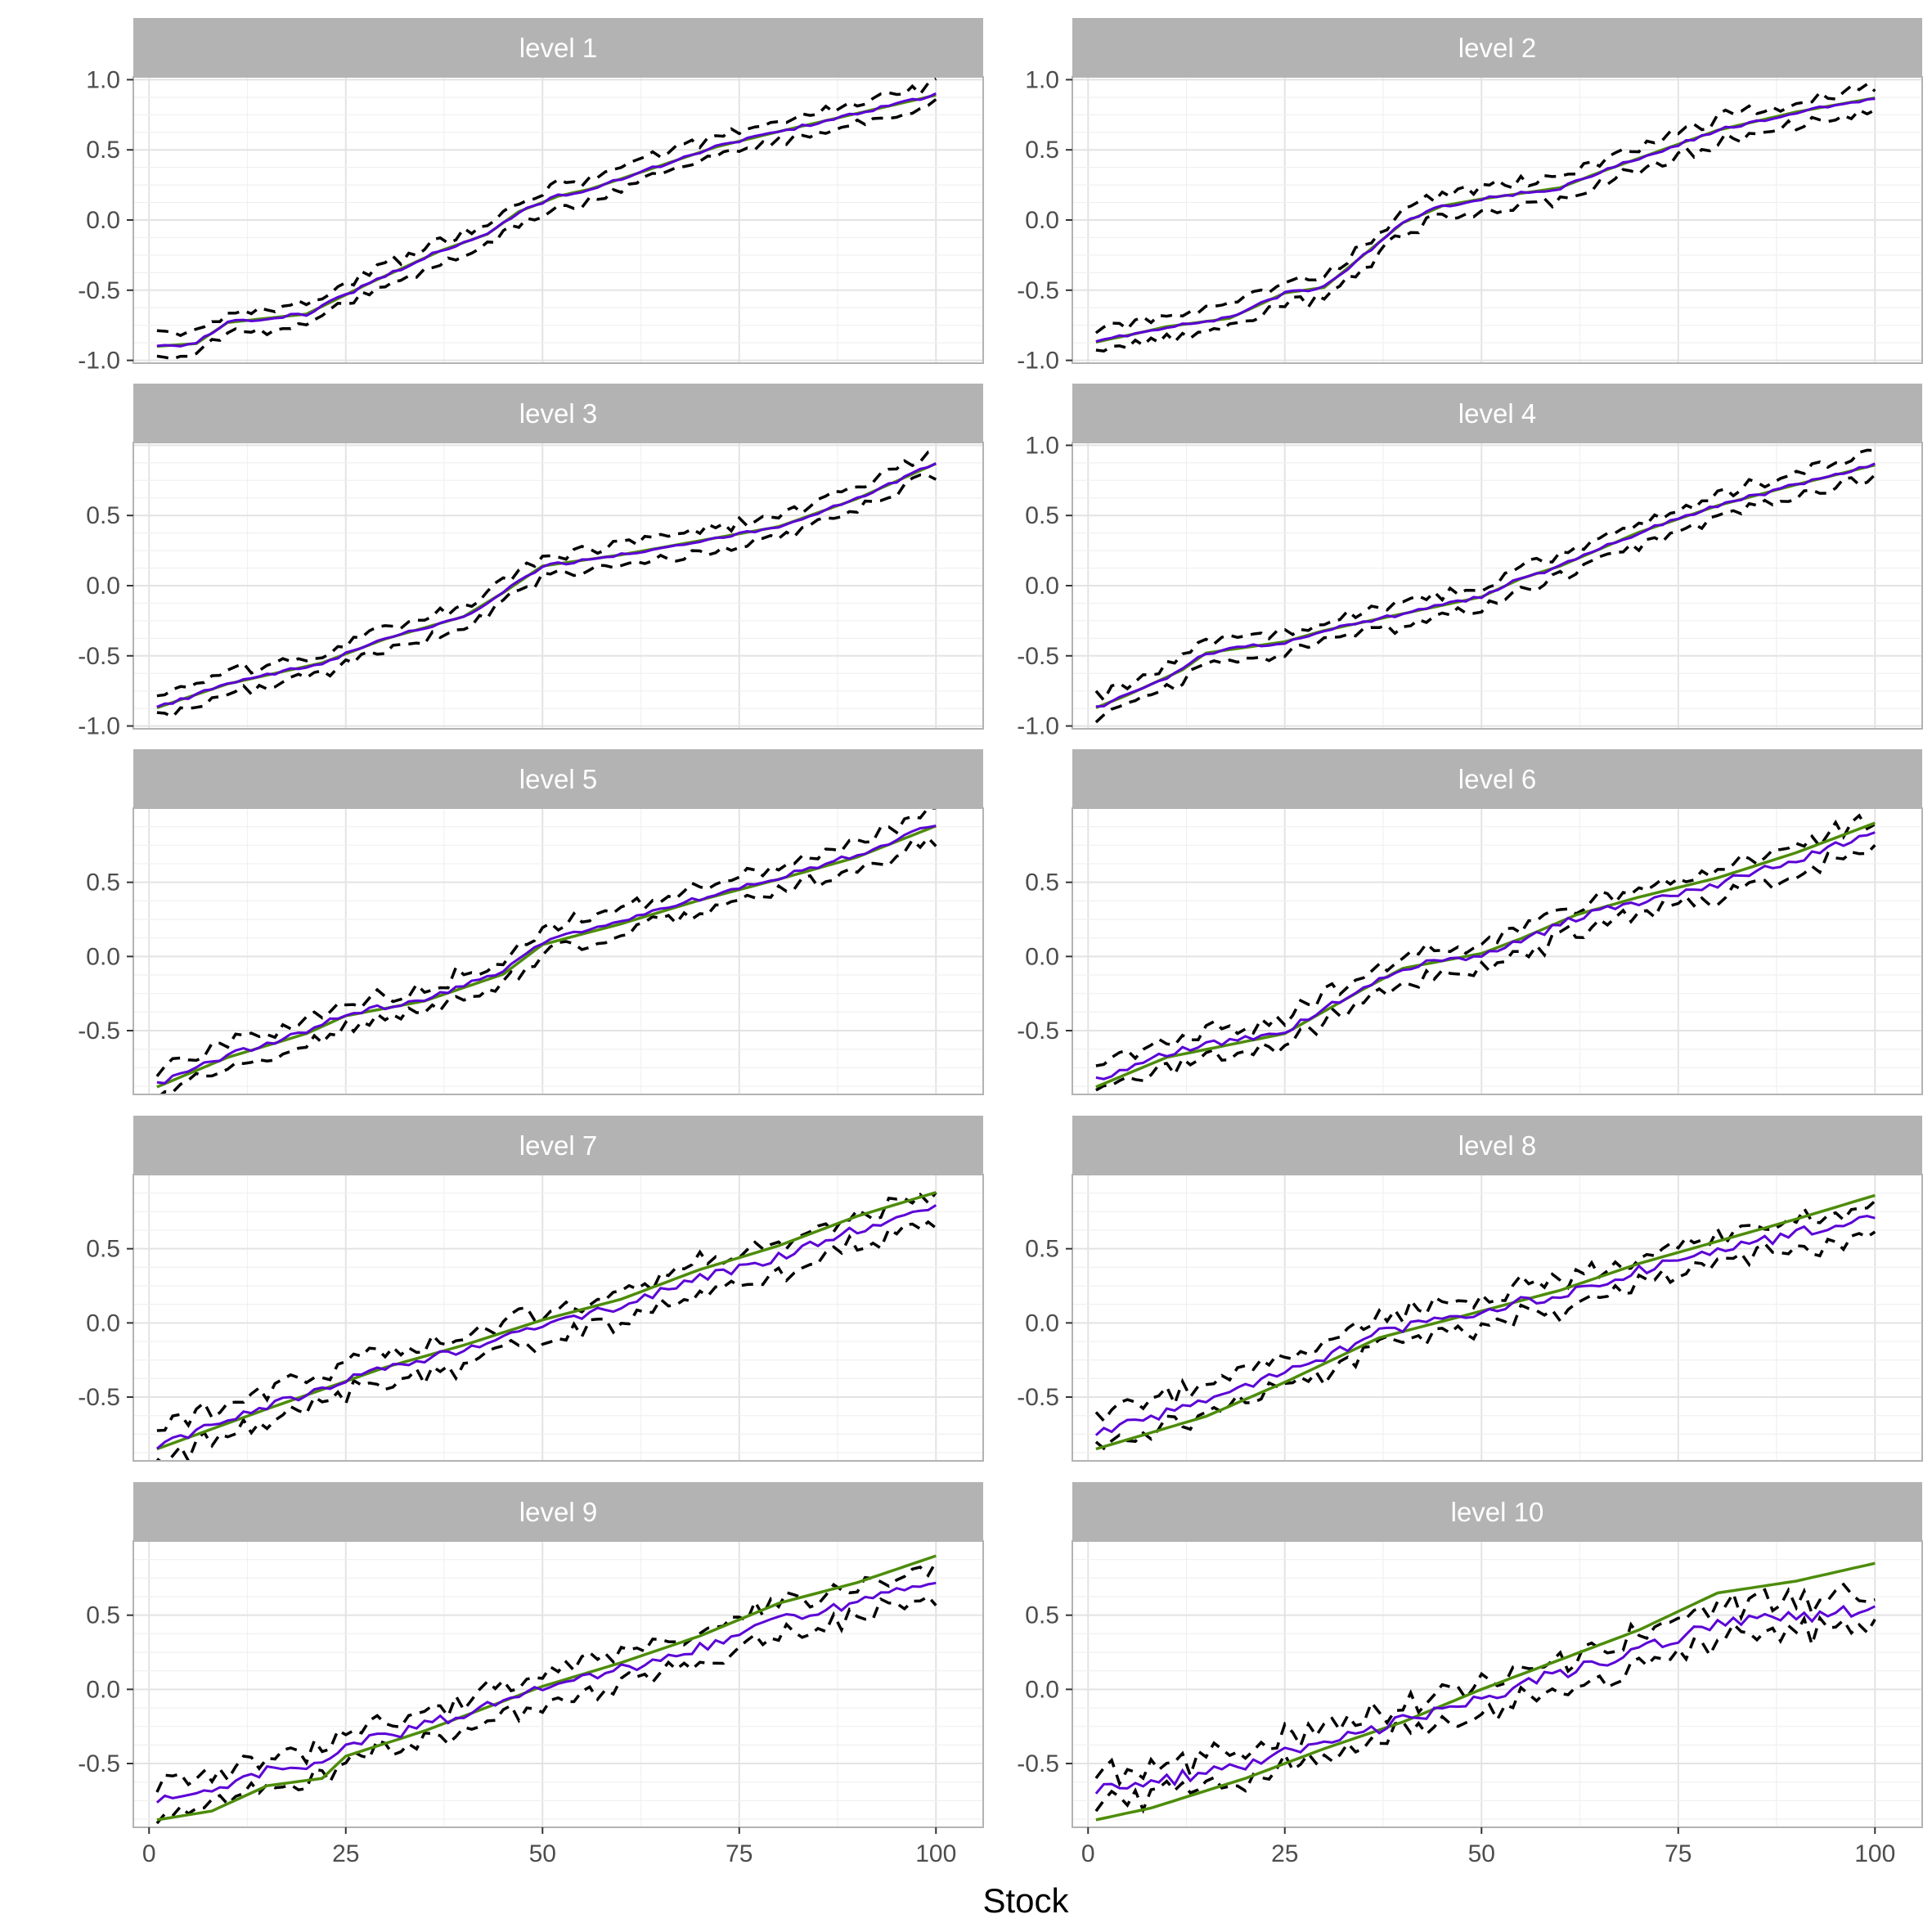 This screenshot has height=1932, width=1932. I want to click on panel-level-6: level 6 0.5 0.0 -0.5, so click(1470, 922).